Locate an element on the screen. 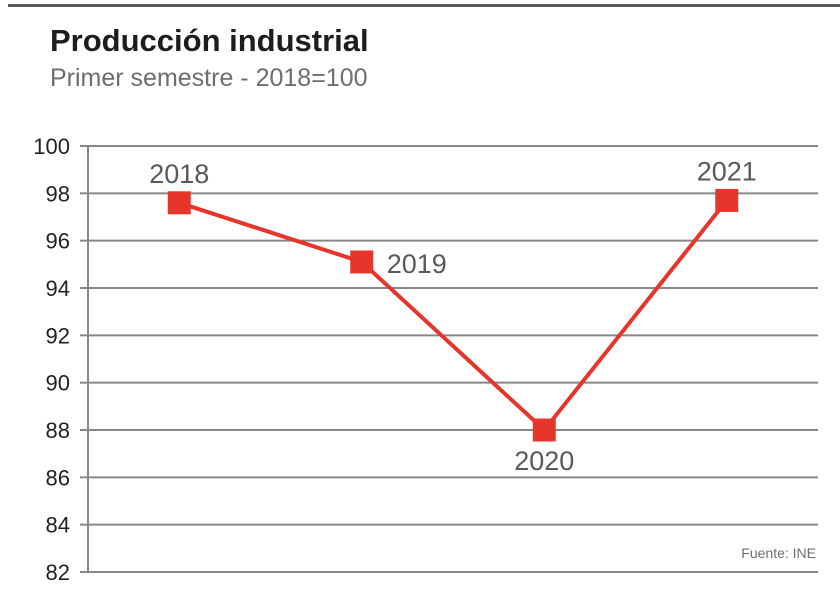 This screenshot has height=606, width=840. y-axis-tick-label: 100 is located at coordinates (51, 146).